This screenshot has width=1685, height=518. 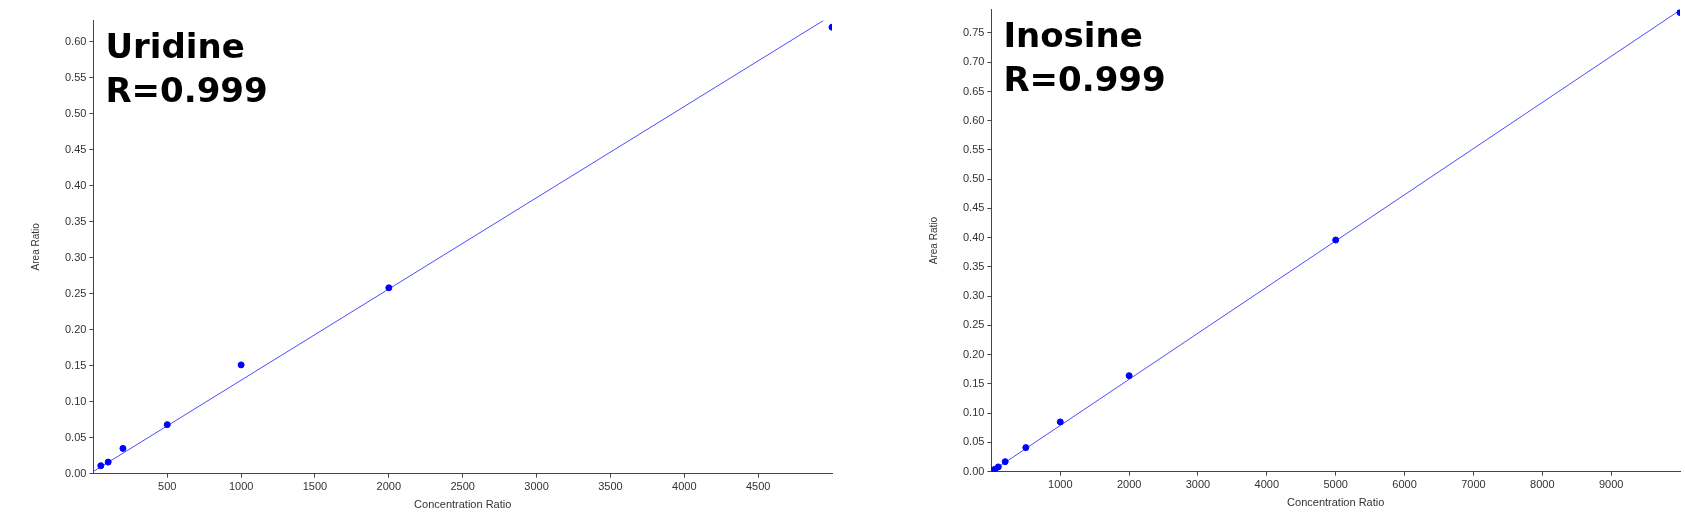 I want to click on y-tick-label: 0.65, so click(x=973, y=90).